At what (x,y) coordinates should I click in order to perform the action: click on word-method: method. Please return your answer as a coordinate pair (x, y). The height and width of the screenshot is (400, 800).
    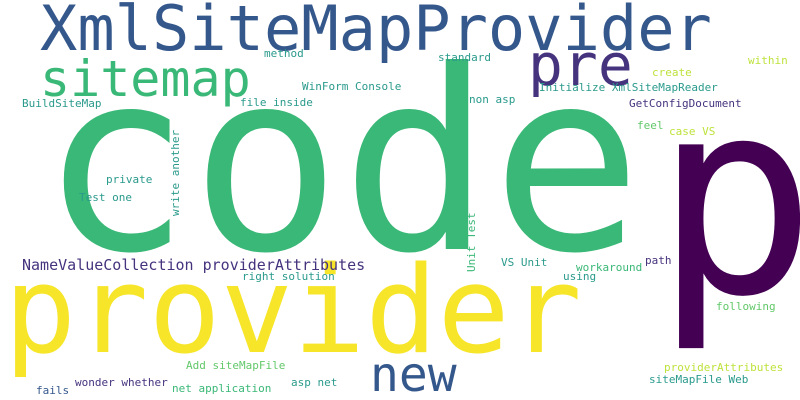
    Looking at the image, I should click on (284, 53).